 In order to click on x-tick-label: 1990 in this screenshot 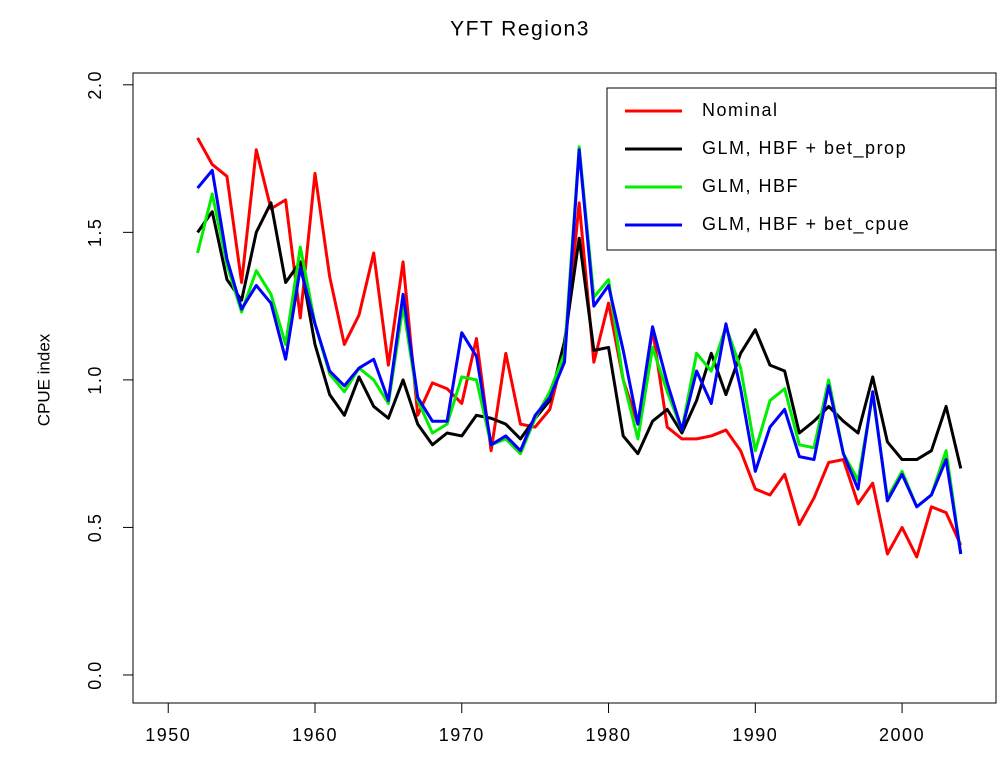, I will do `click(755, 735)`.